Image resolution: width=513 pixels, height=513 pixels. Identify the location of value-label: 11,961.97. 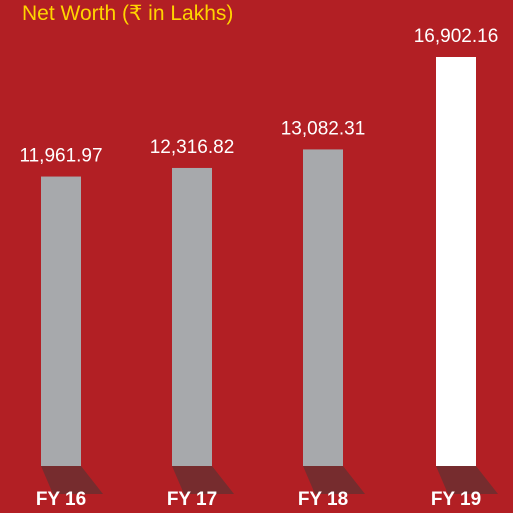
(60, 156).